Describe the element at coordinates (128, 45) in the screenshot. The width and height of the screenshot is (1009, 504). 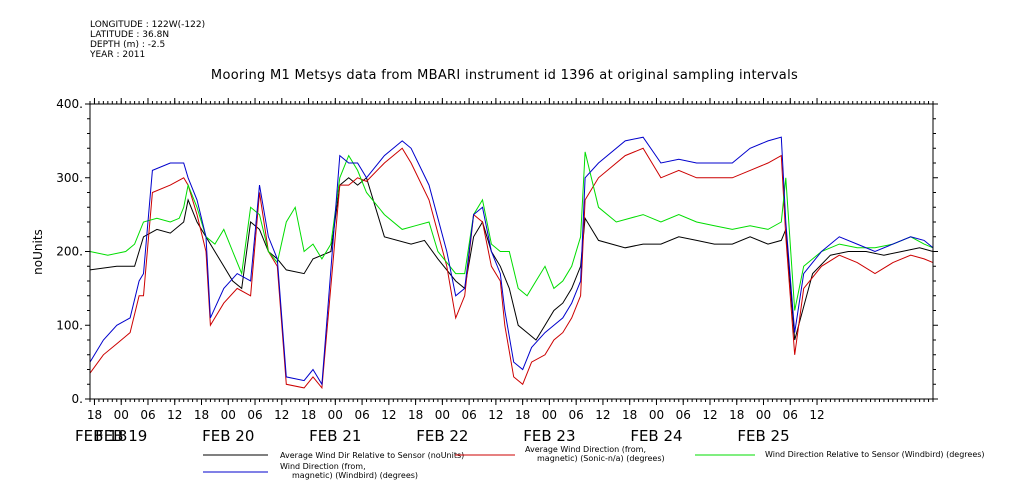
I see `meta-depth: DEPTH (m) : -2.5` at that location.